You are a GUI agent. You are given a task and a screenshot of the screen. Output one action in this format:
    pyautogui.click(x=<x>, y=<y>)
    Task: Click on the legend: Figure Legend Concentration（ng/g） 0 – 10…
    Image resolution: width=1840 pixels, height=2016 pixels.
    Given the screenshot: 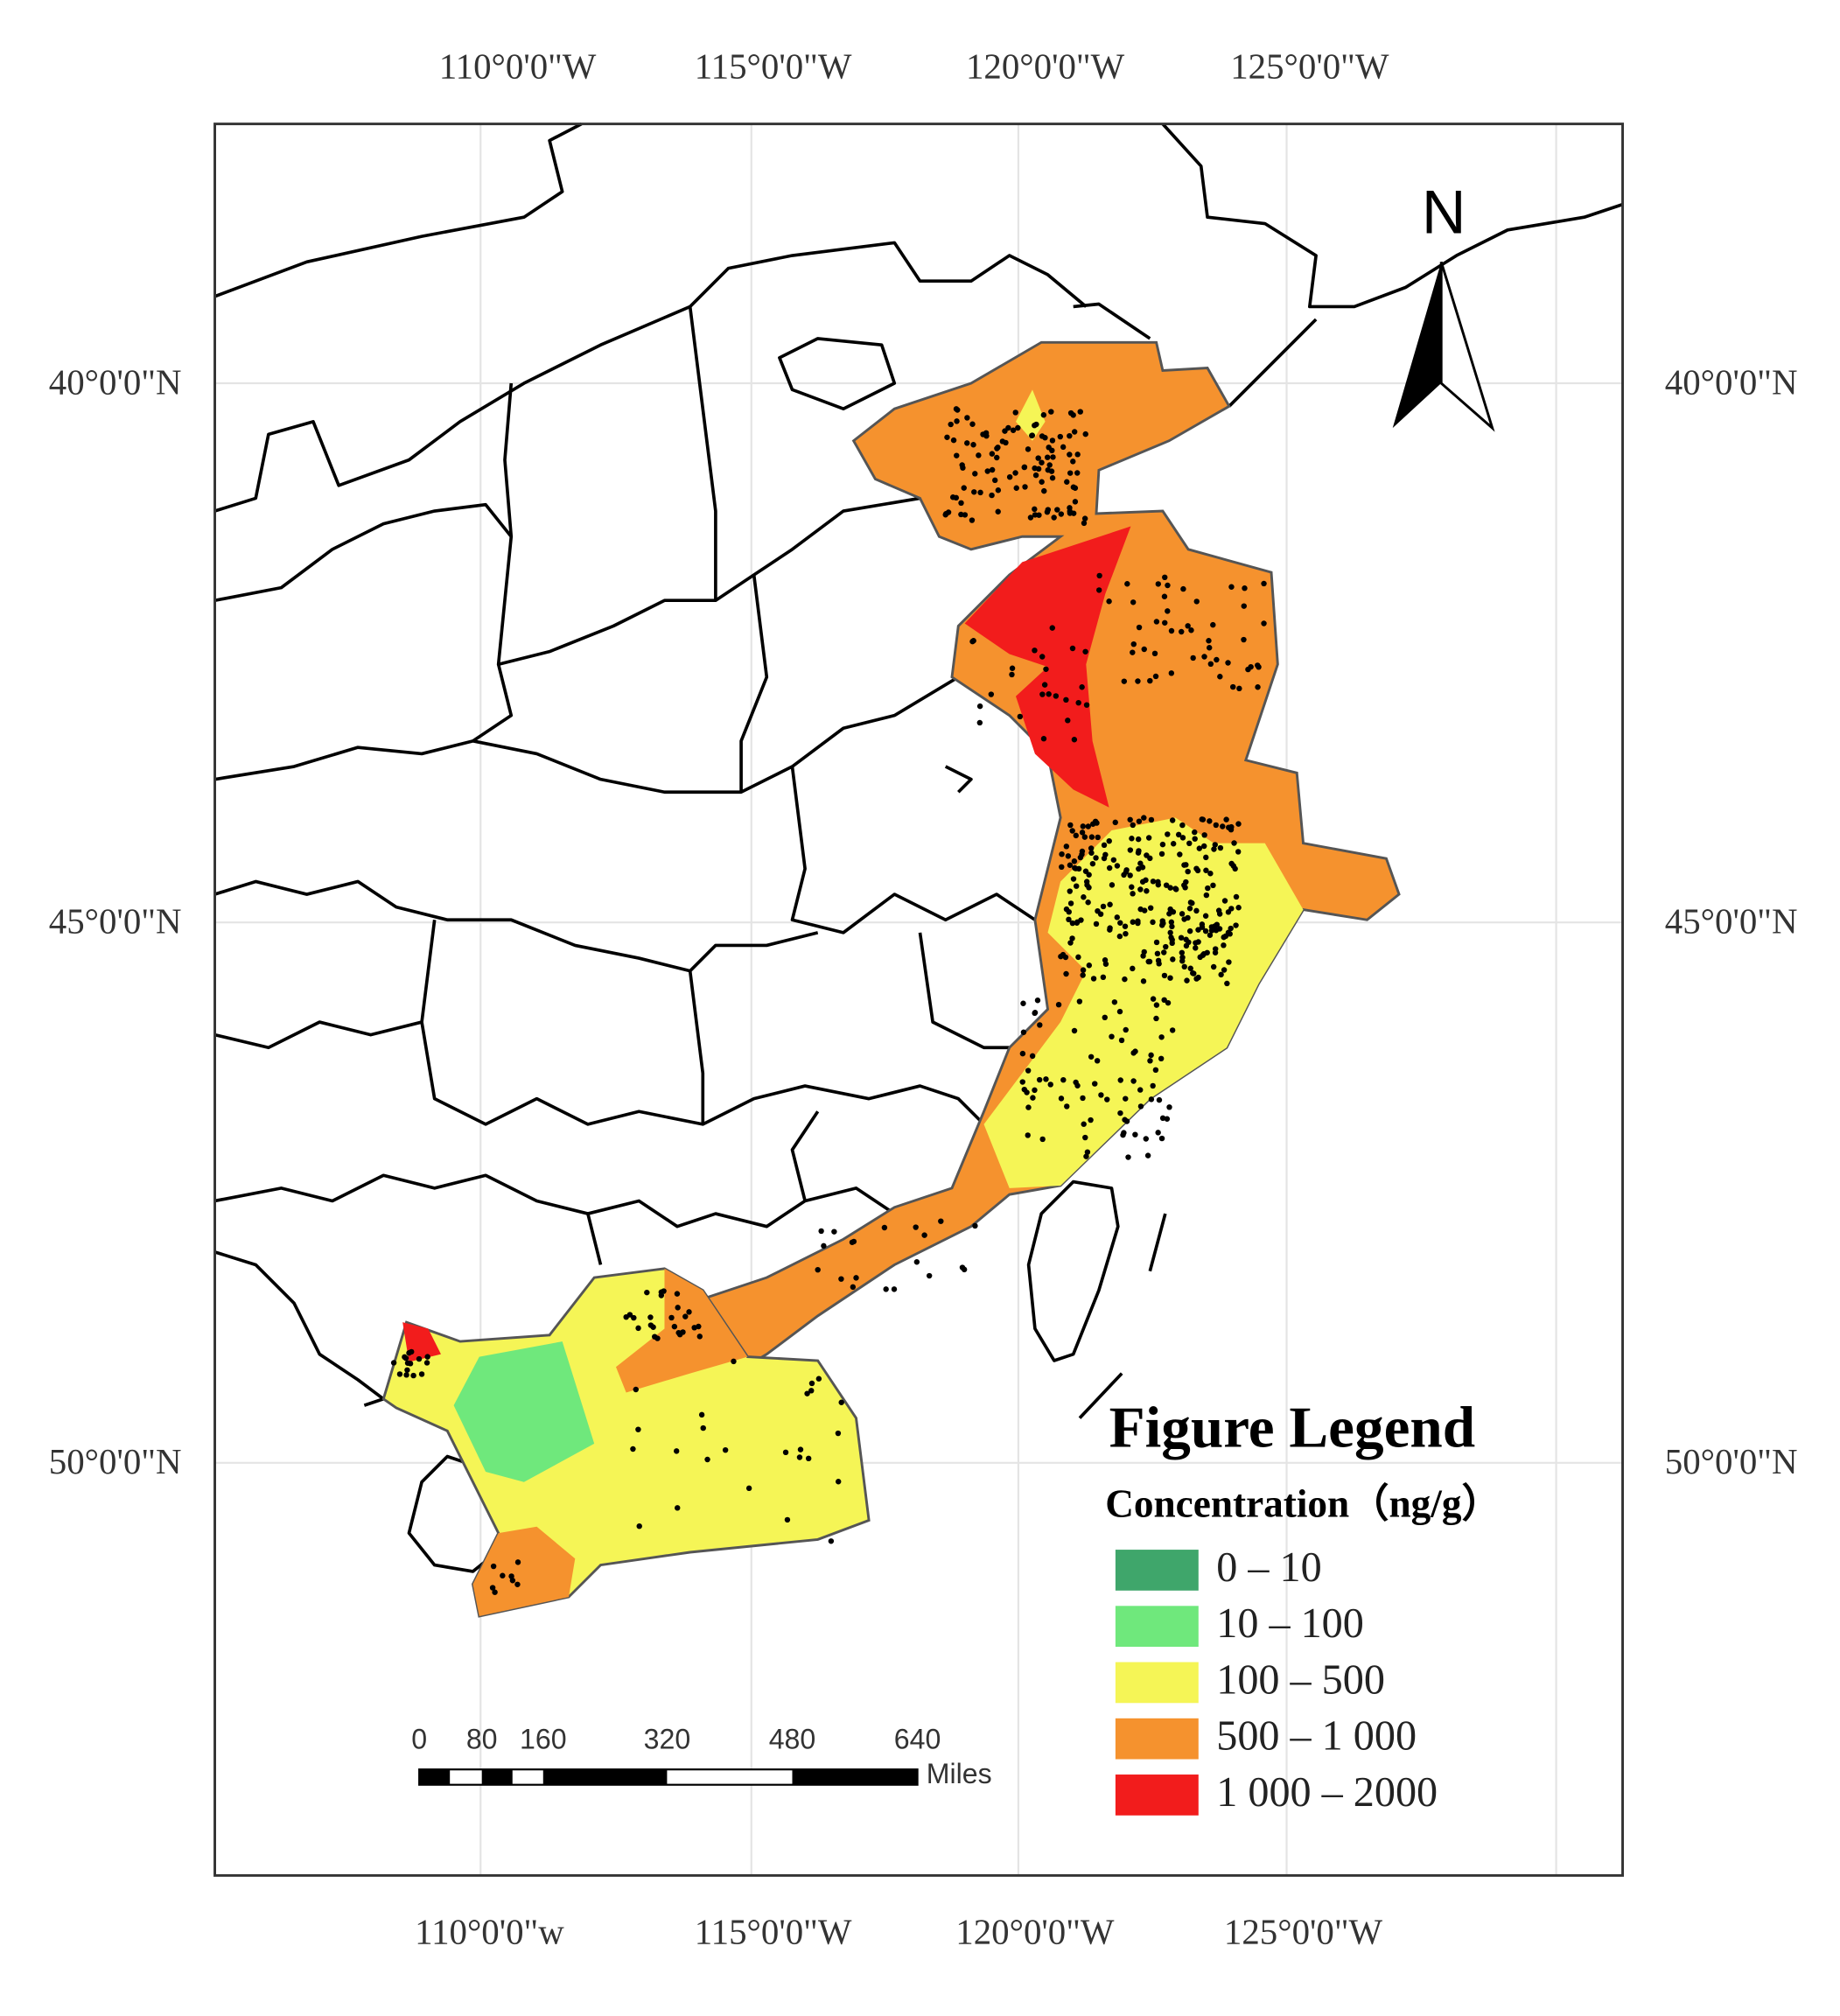 What is the action you would take?
    pyautogui.click(x=1303, y=1605)
    